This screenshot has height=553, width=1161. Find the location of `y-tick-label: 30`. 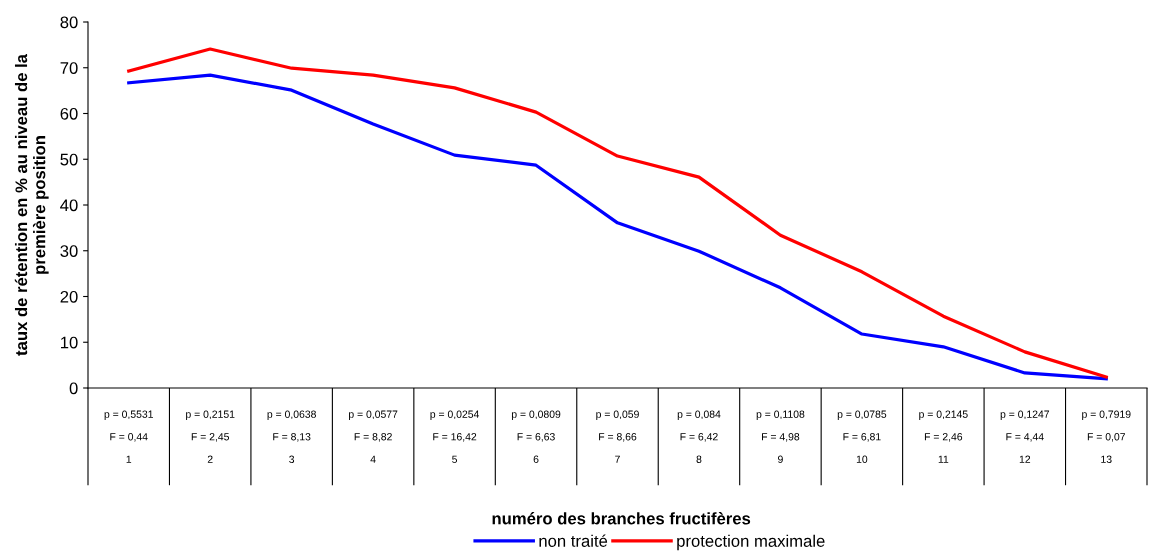

y-tick-label: 30 is located at coordinates (69, 251).